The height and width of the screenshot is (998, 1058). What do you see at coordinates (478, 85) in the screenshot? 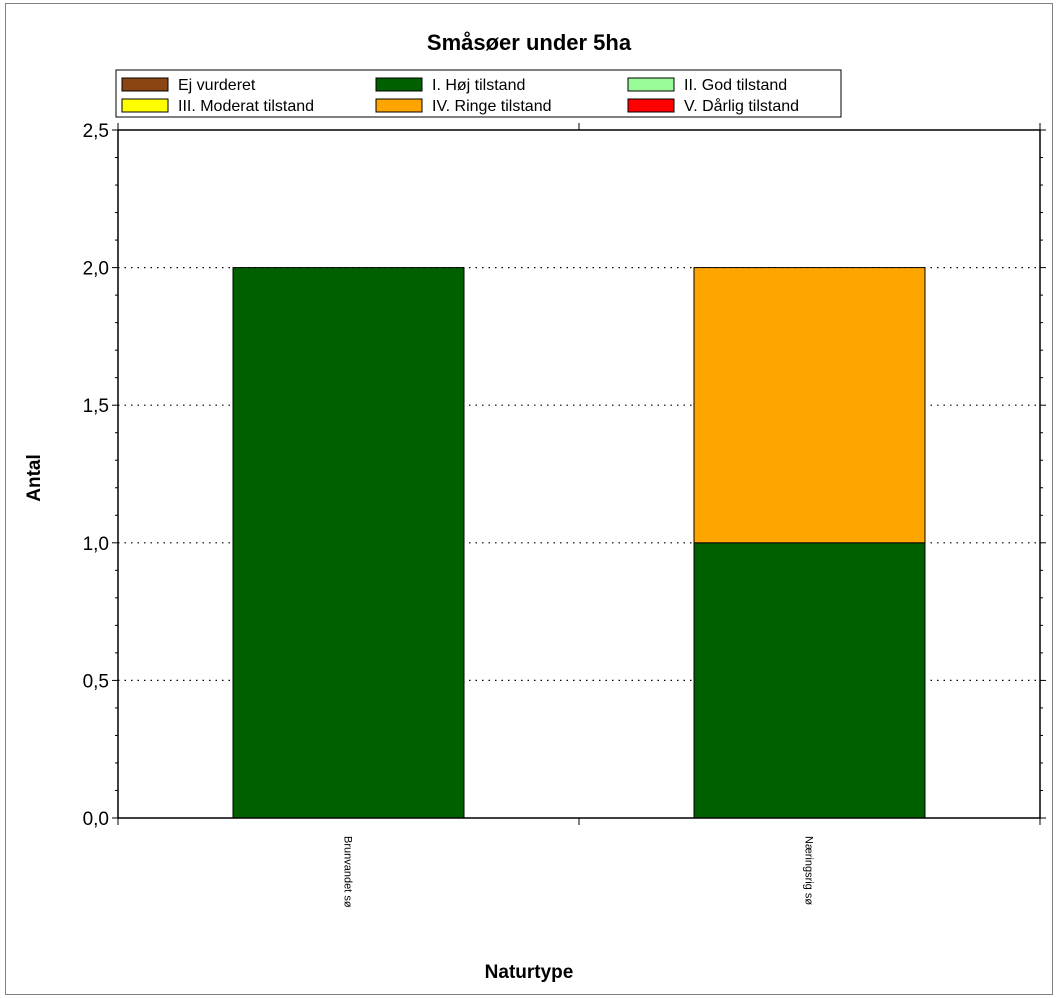
I see `legend-label: I. Høj tilstand` at bounding box center [478, 85].